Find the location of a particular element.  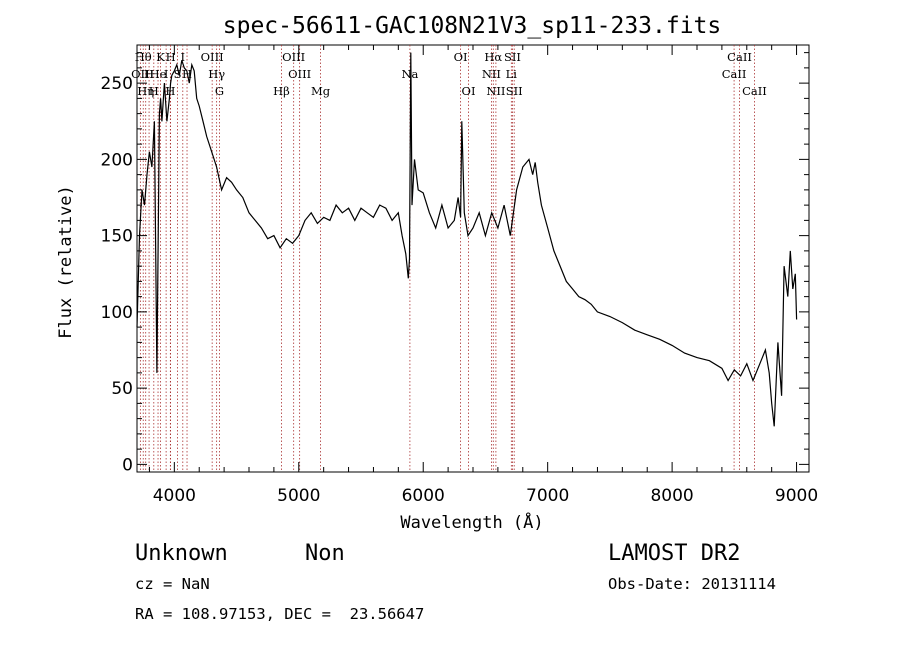

x-tick-label: 4000 is located at coordinates (174, 496).